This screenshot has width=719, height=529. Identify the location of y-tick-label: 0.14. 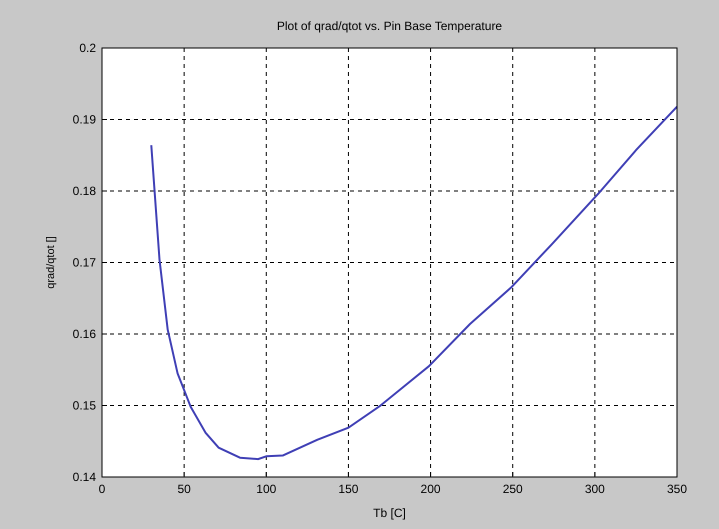
(84, 477).